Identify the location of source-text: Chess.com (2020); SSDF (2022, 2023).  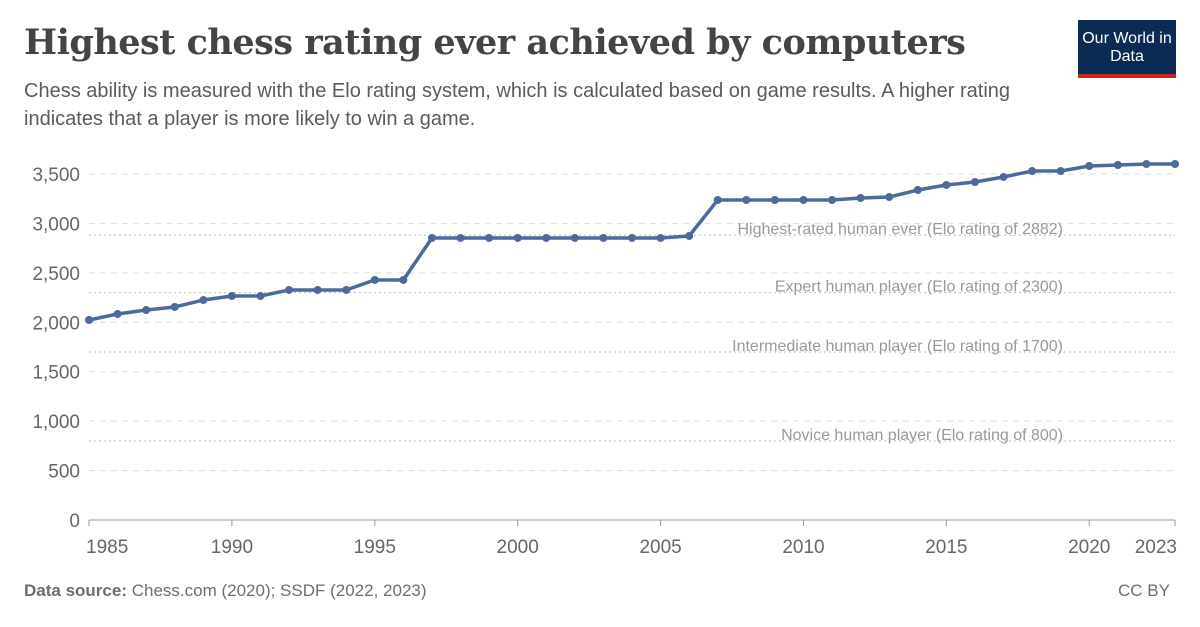
(279, 590).